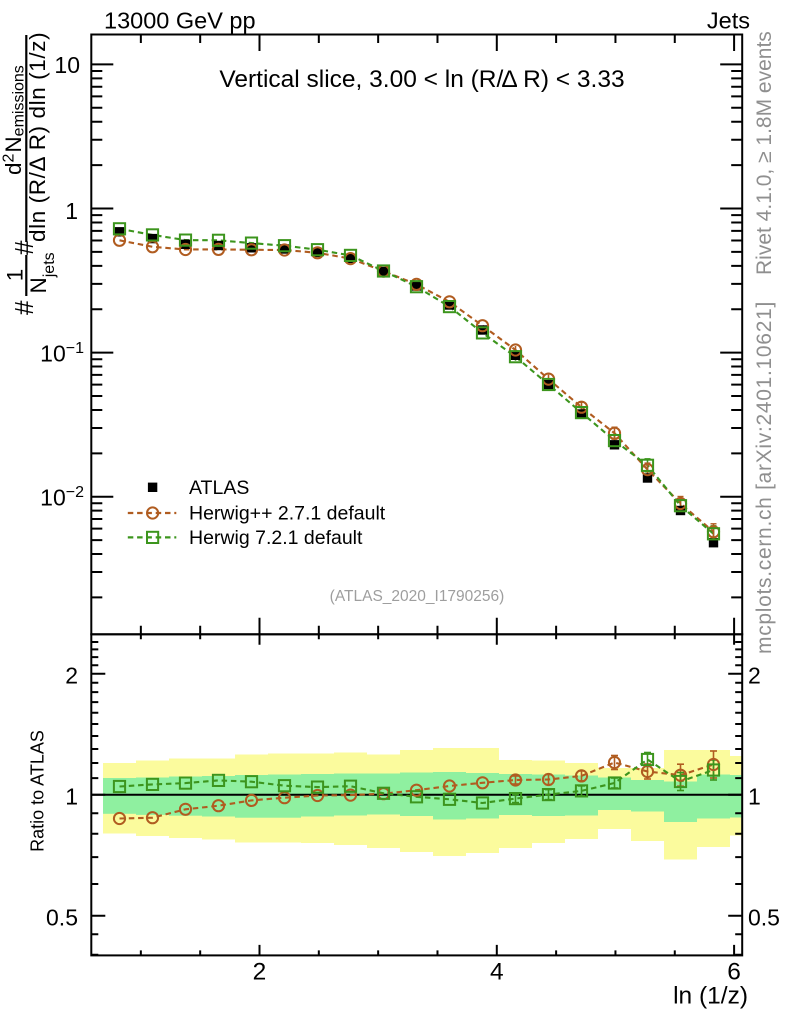 This screenshot has width=786, height=1029. I want to click on svg-text: 10−2, so click(62, 497).